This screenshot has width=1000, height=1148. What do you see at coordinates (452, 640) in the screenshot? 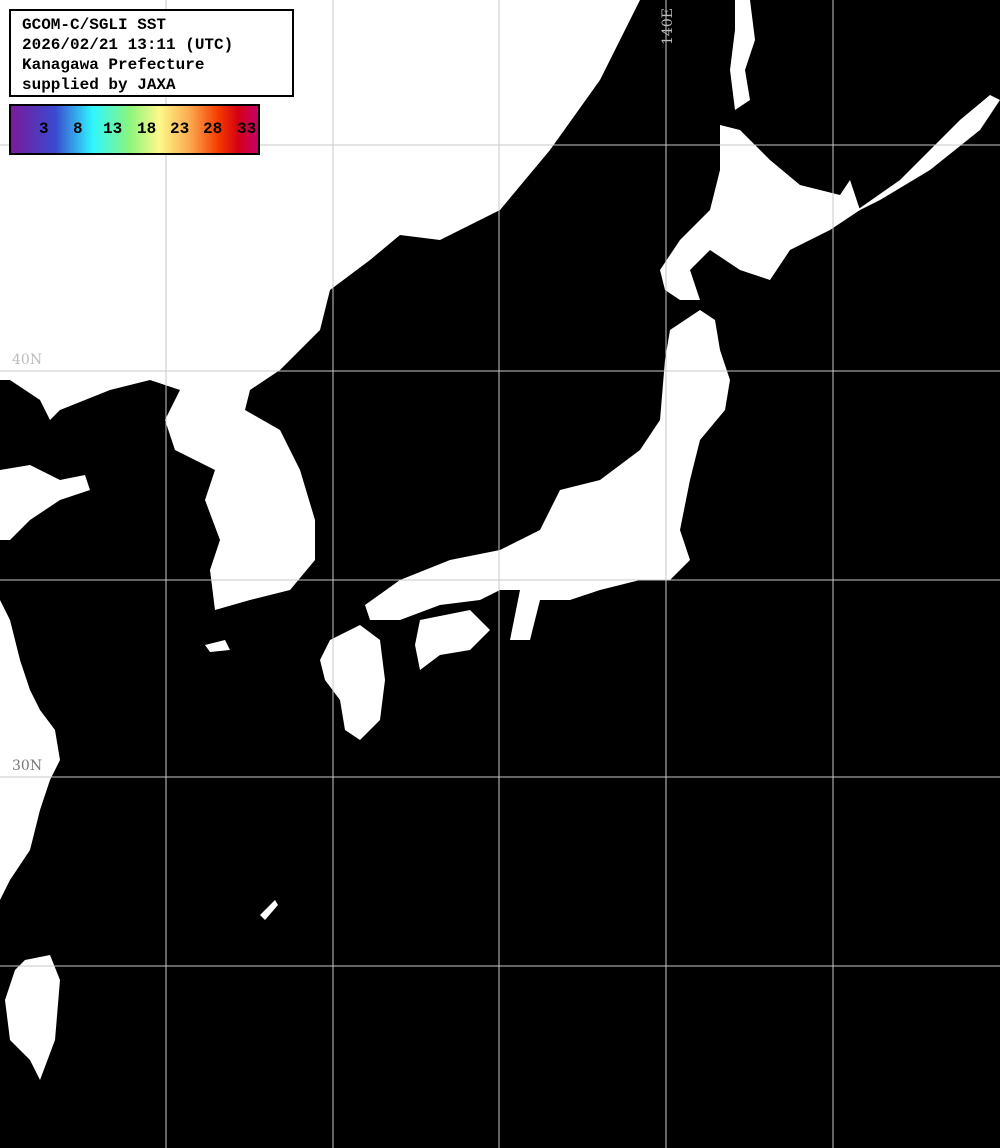
I see `shikoku` at bounding box center [452, 640].